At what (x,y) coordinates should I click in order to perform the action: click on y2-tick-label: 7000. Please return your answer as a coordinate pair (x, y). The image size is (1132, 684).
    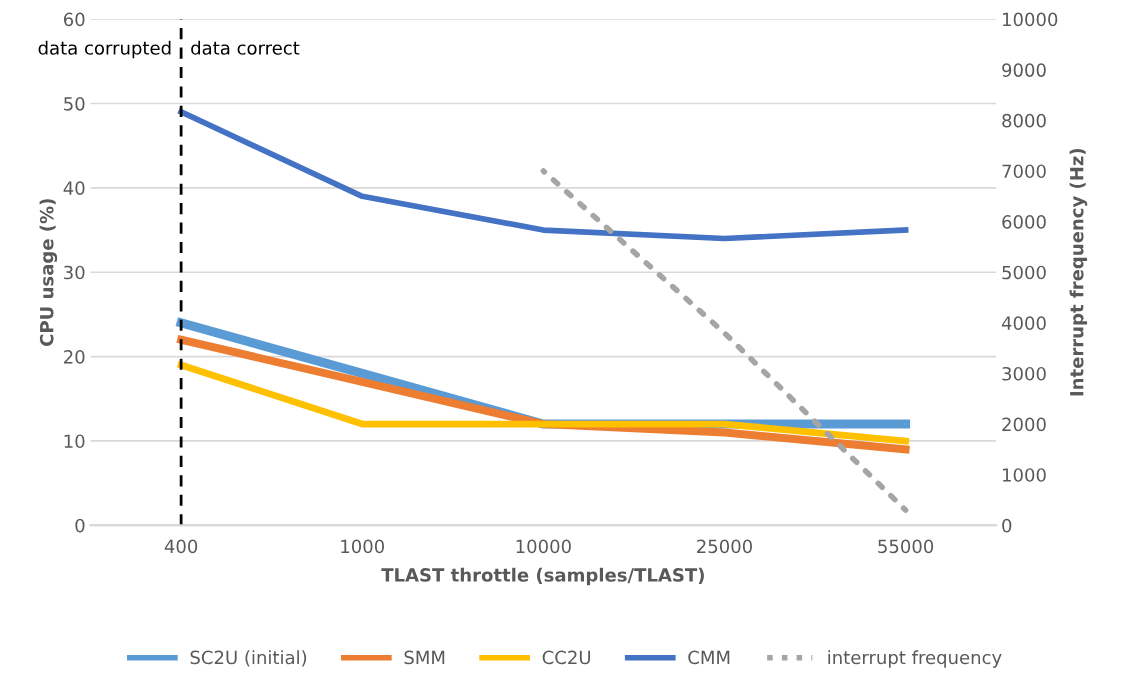
    Looking at the image, I should click on (1024, 171).